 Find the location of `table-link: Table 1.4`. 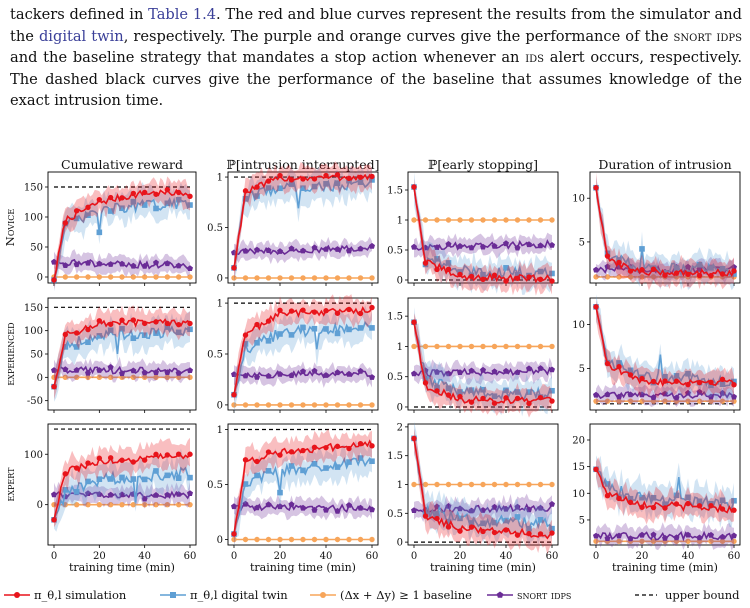

table-link: Table 1.4 is located at coordinates (182, 14).